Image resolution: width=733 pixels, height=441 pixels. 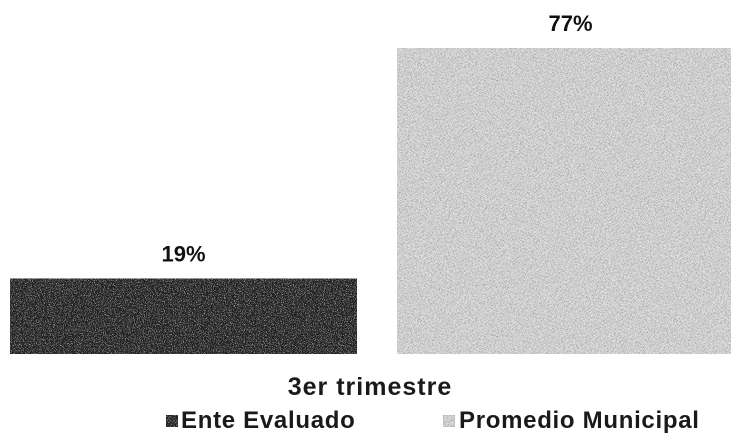 What do you see at coordinates (579, 420) in the screenshot?
I see `legend-label-promedio-municipal: Promedio Municipal` at bounding box center [579, 420].